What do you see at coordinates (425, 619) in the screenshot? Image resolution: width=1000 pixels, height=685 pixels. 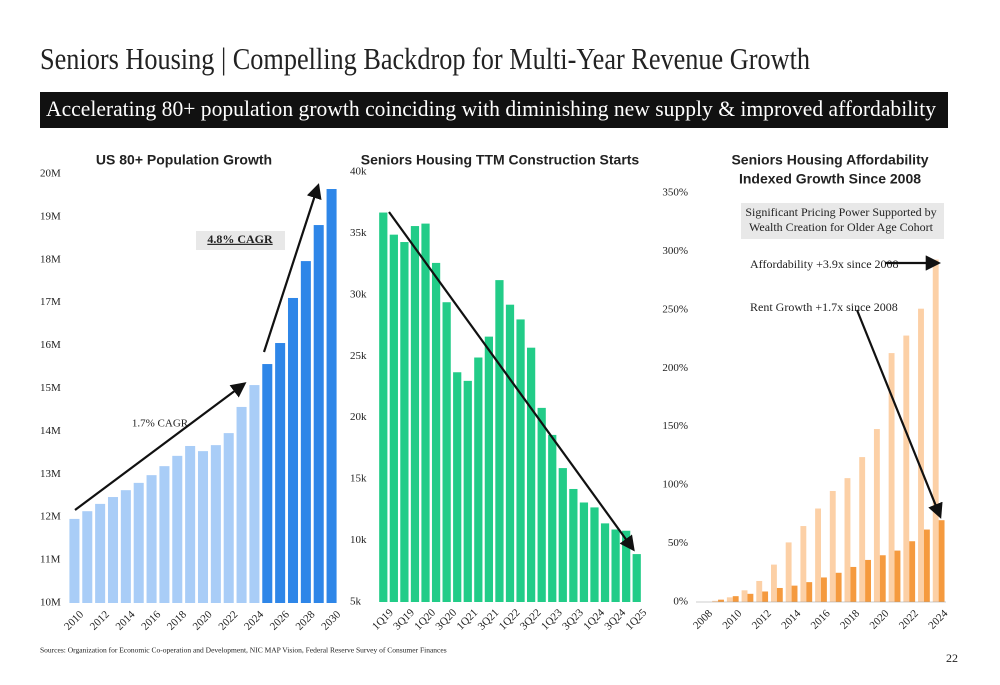 I see `x-tick-label: 1Q20` at bounding box center [425, 619].